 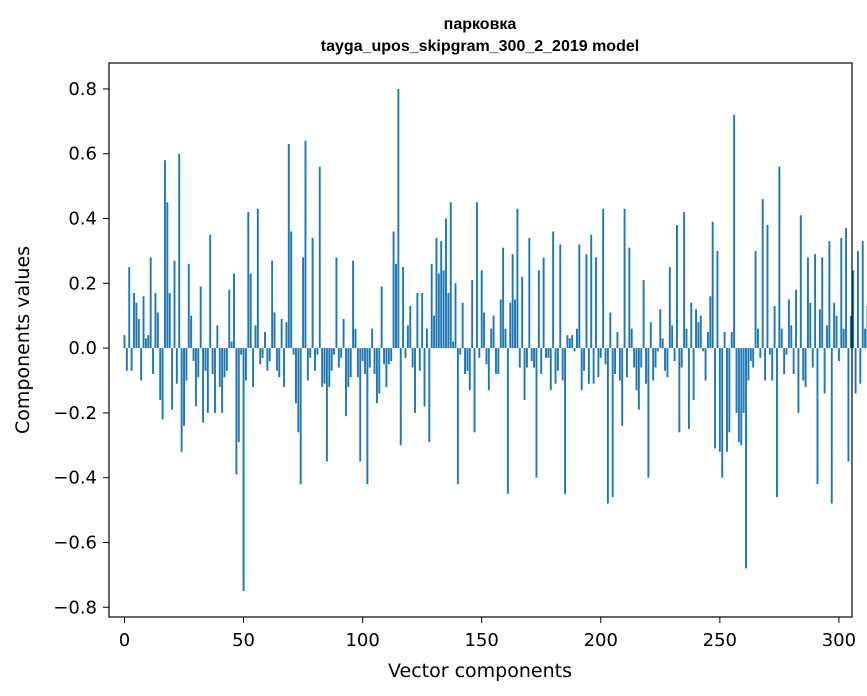 I want to click on y-tick-label: −0.6, so click(x=75, y=542).